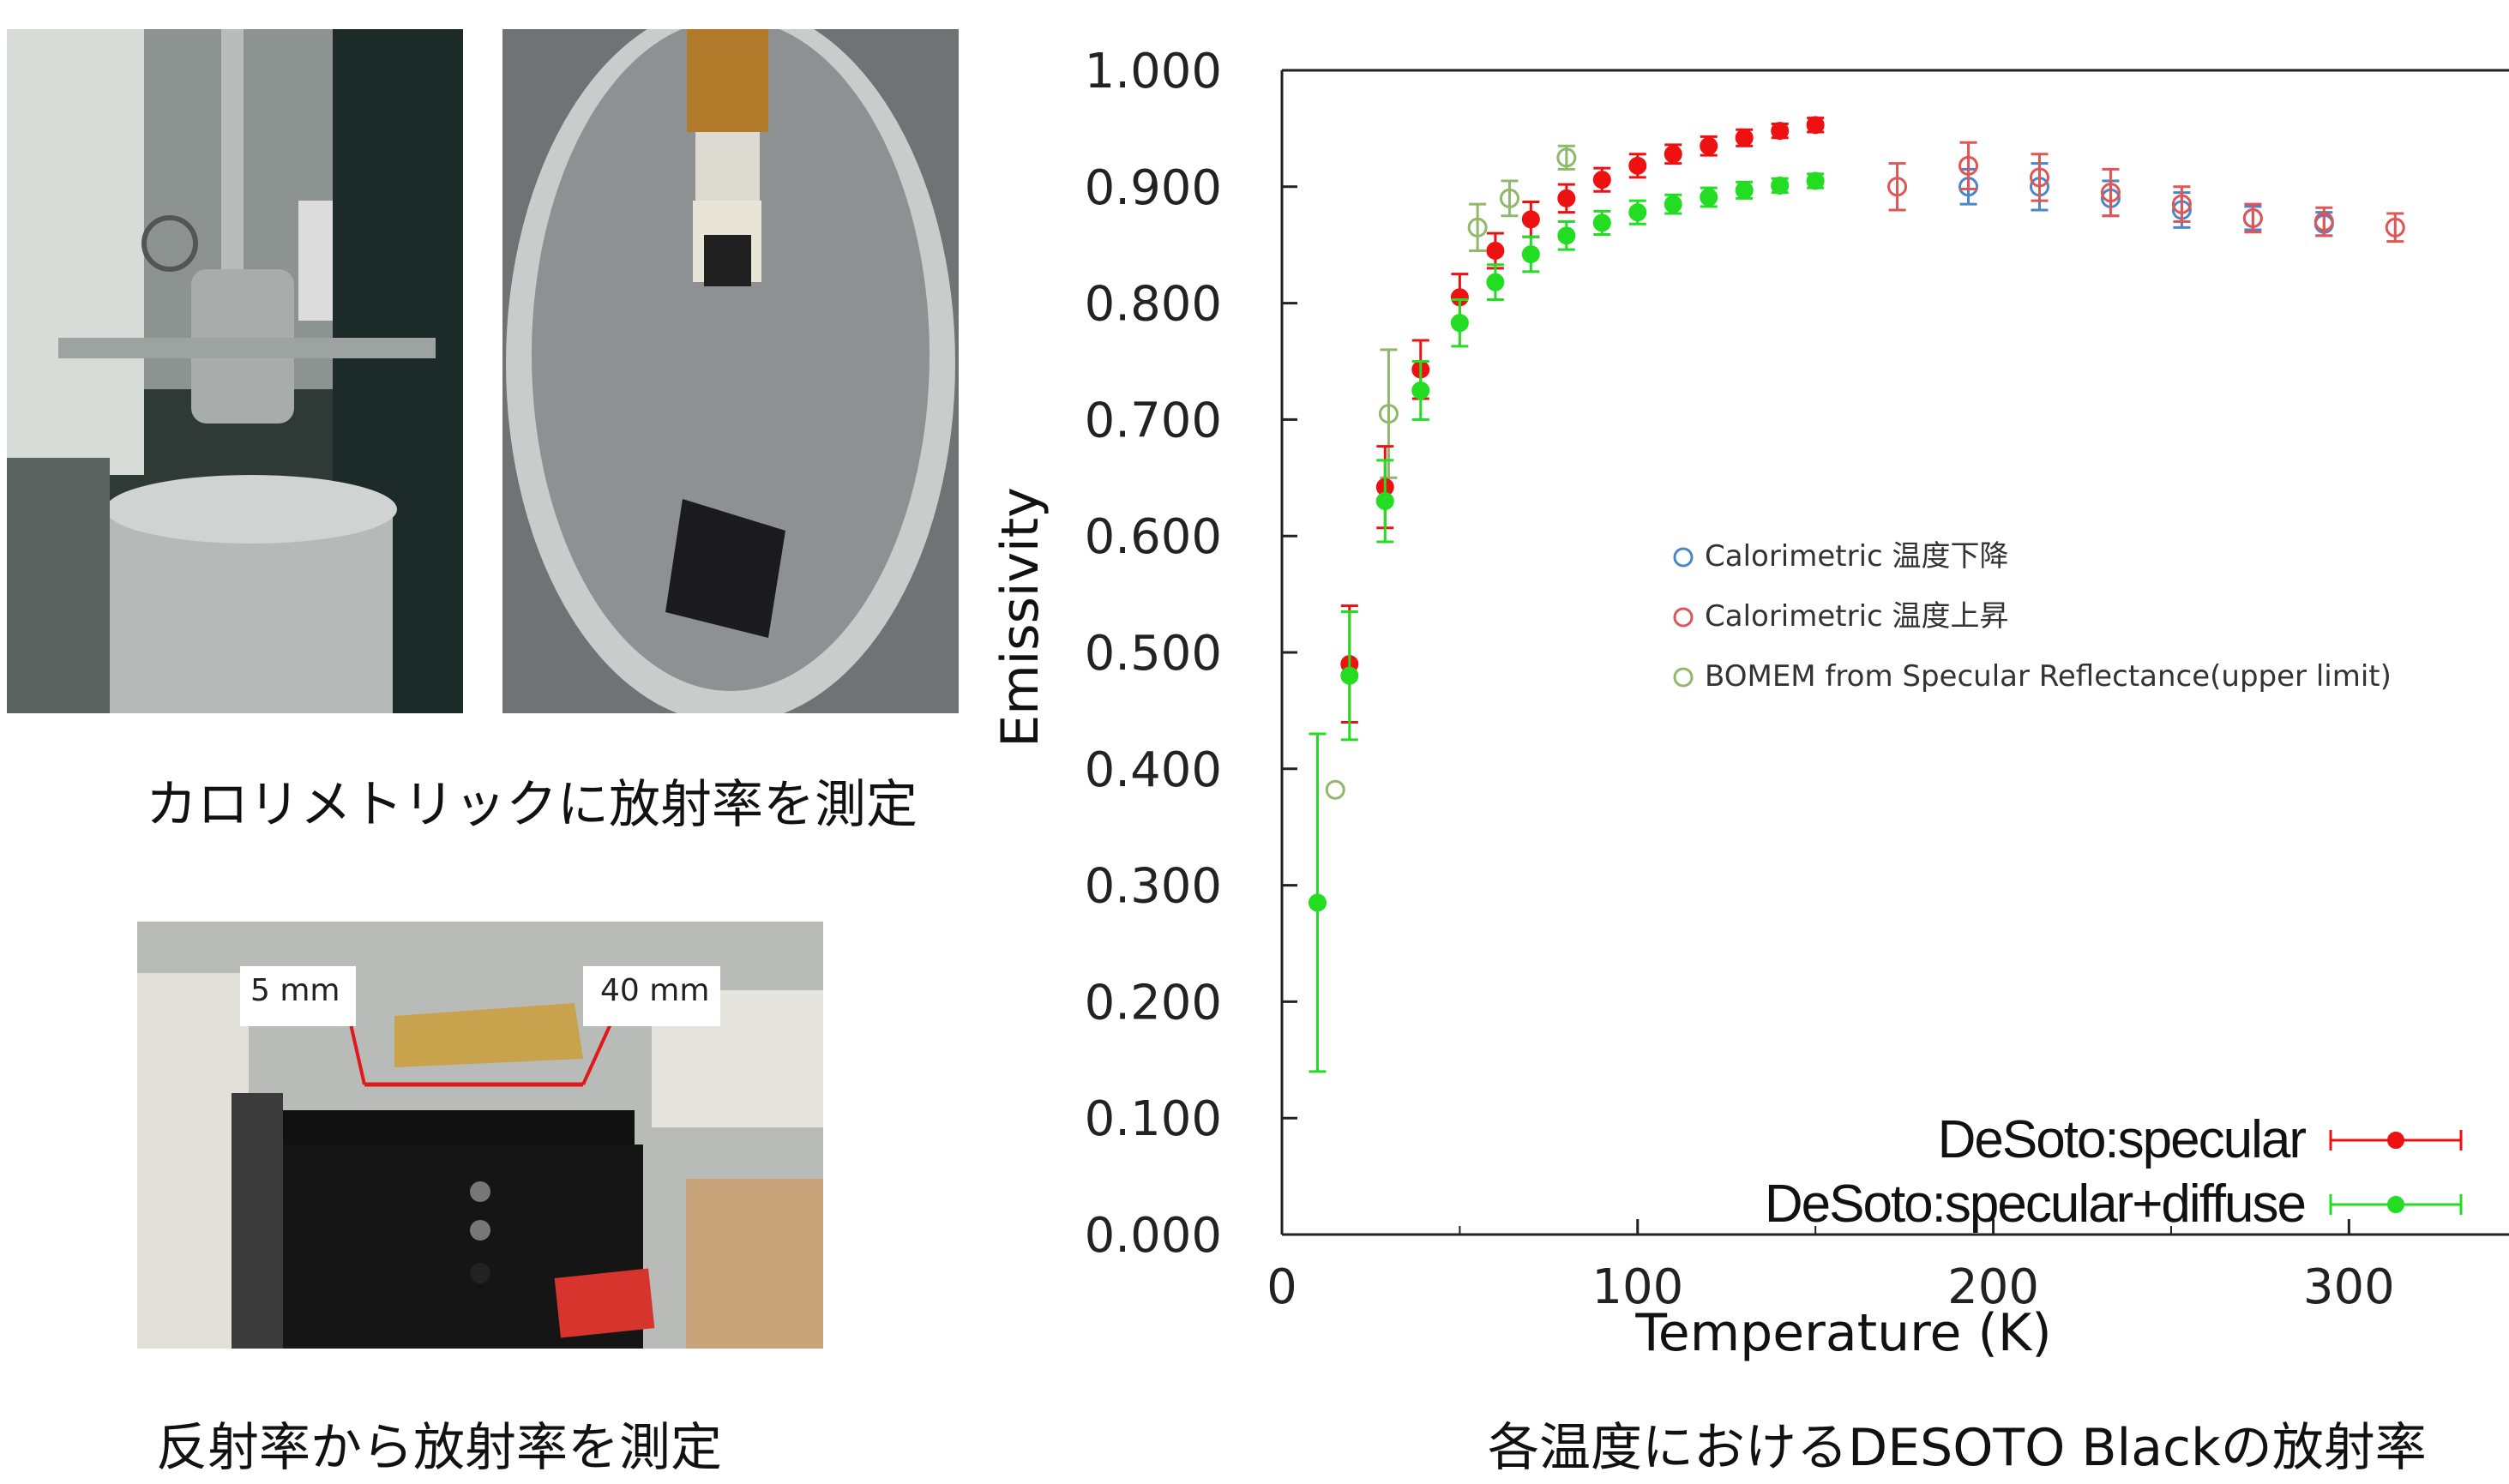 The image size is (2509, 1484). I want to click on reflectance-setup-photo: 5 mm 40 mm, so click(480, 1135).